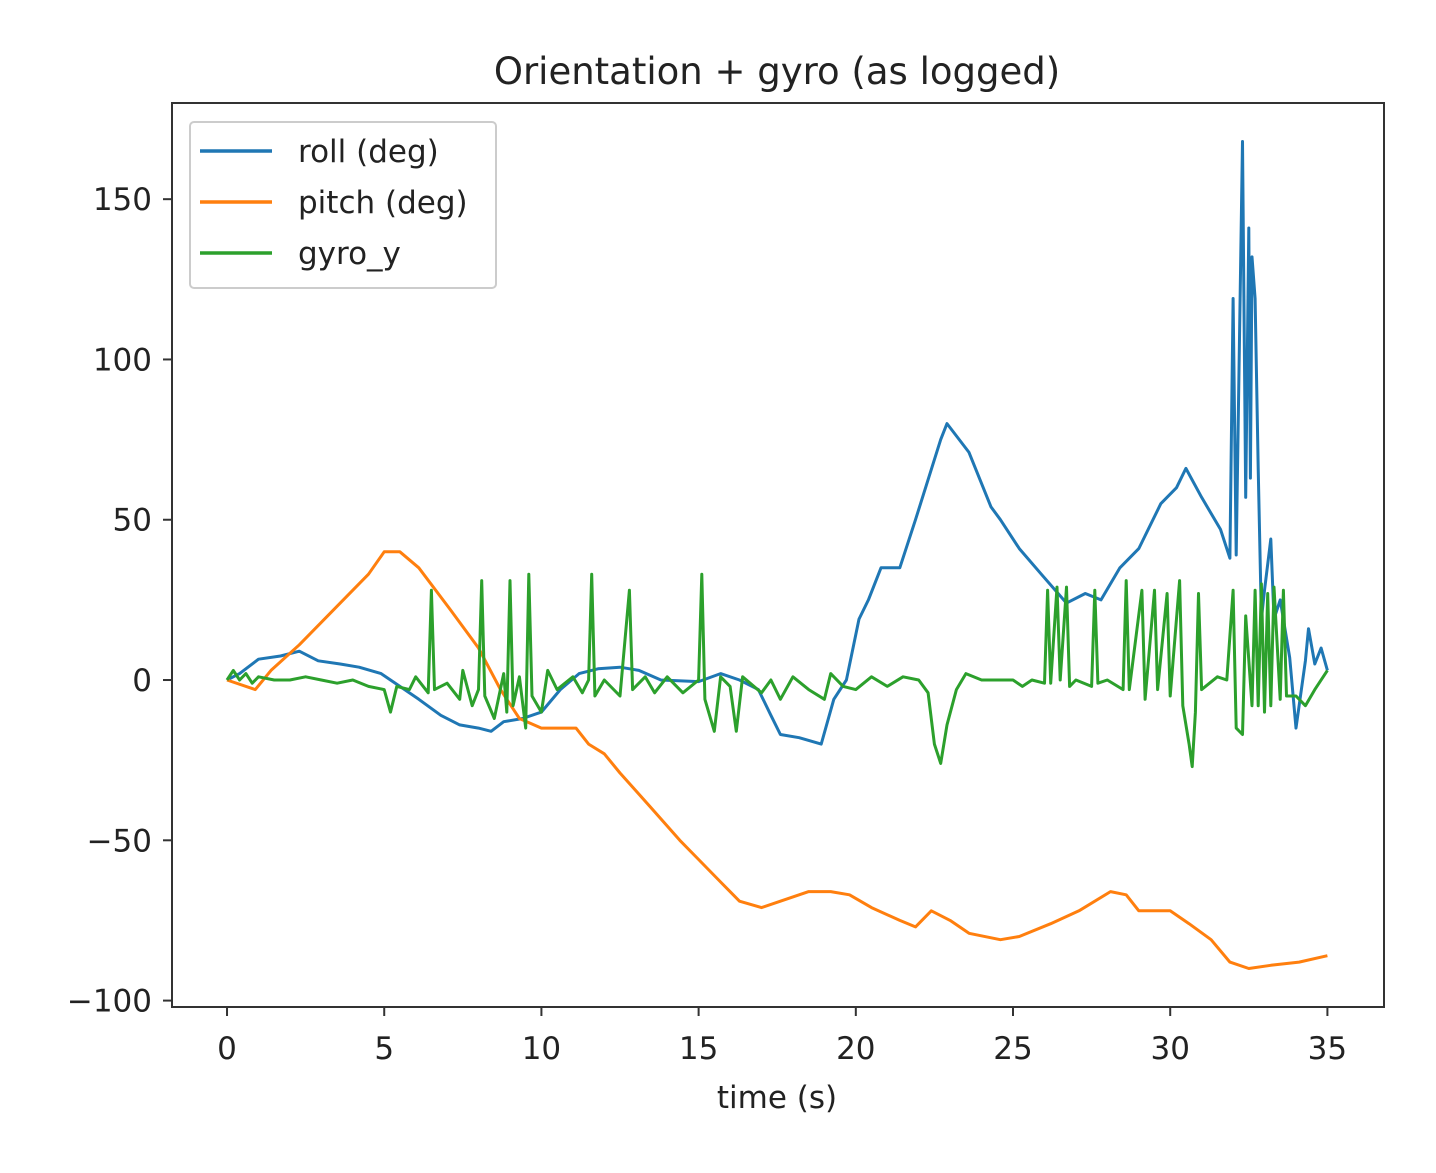 The image size is (1436, 1173). What do you see at coordinates (782, 1037) in the screenshot?
I see `x-axis: 0 5 10 15 20 25 30 35` at bounding box center [782, 1037].